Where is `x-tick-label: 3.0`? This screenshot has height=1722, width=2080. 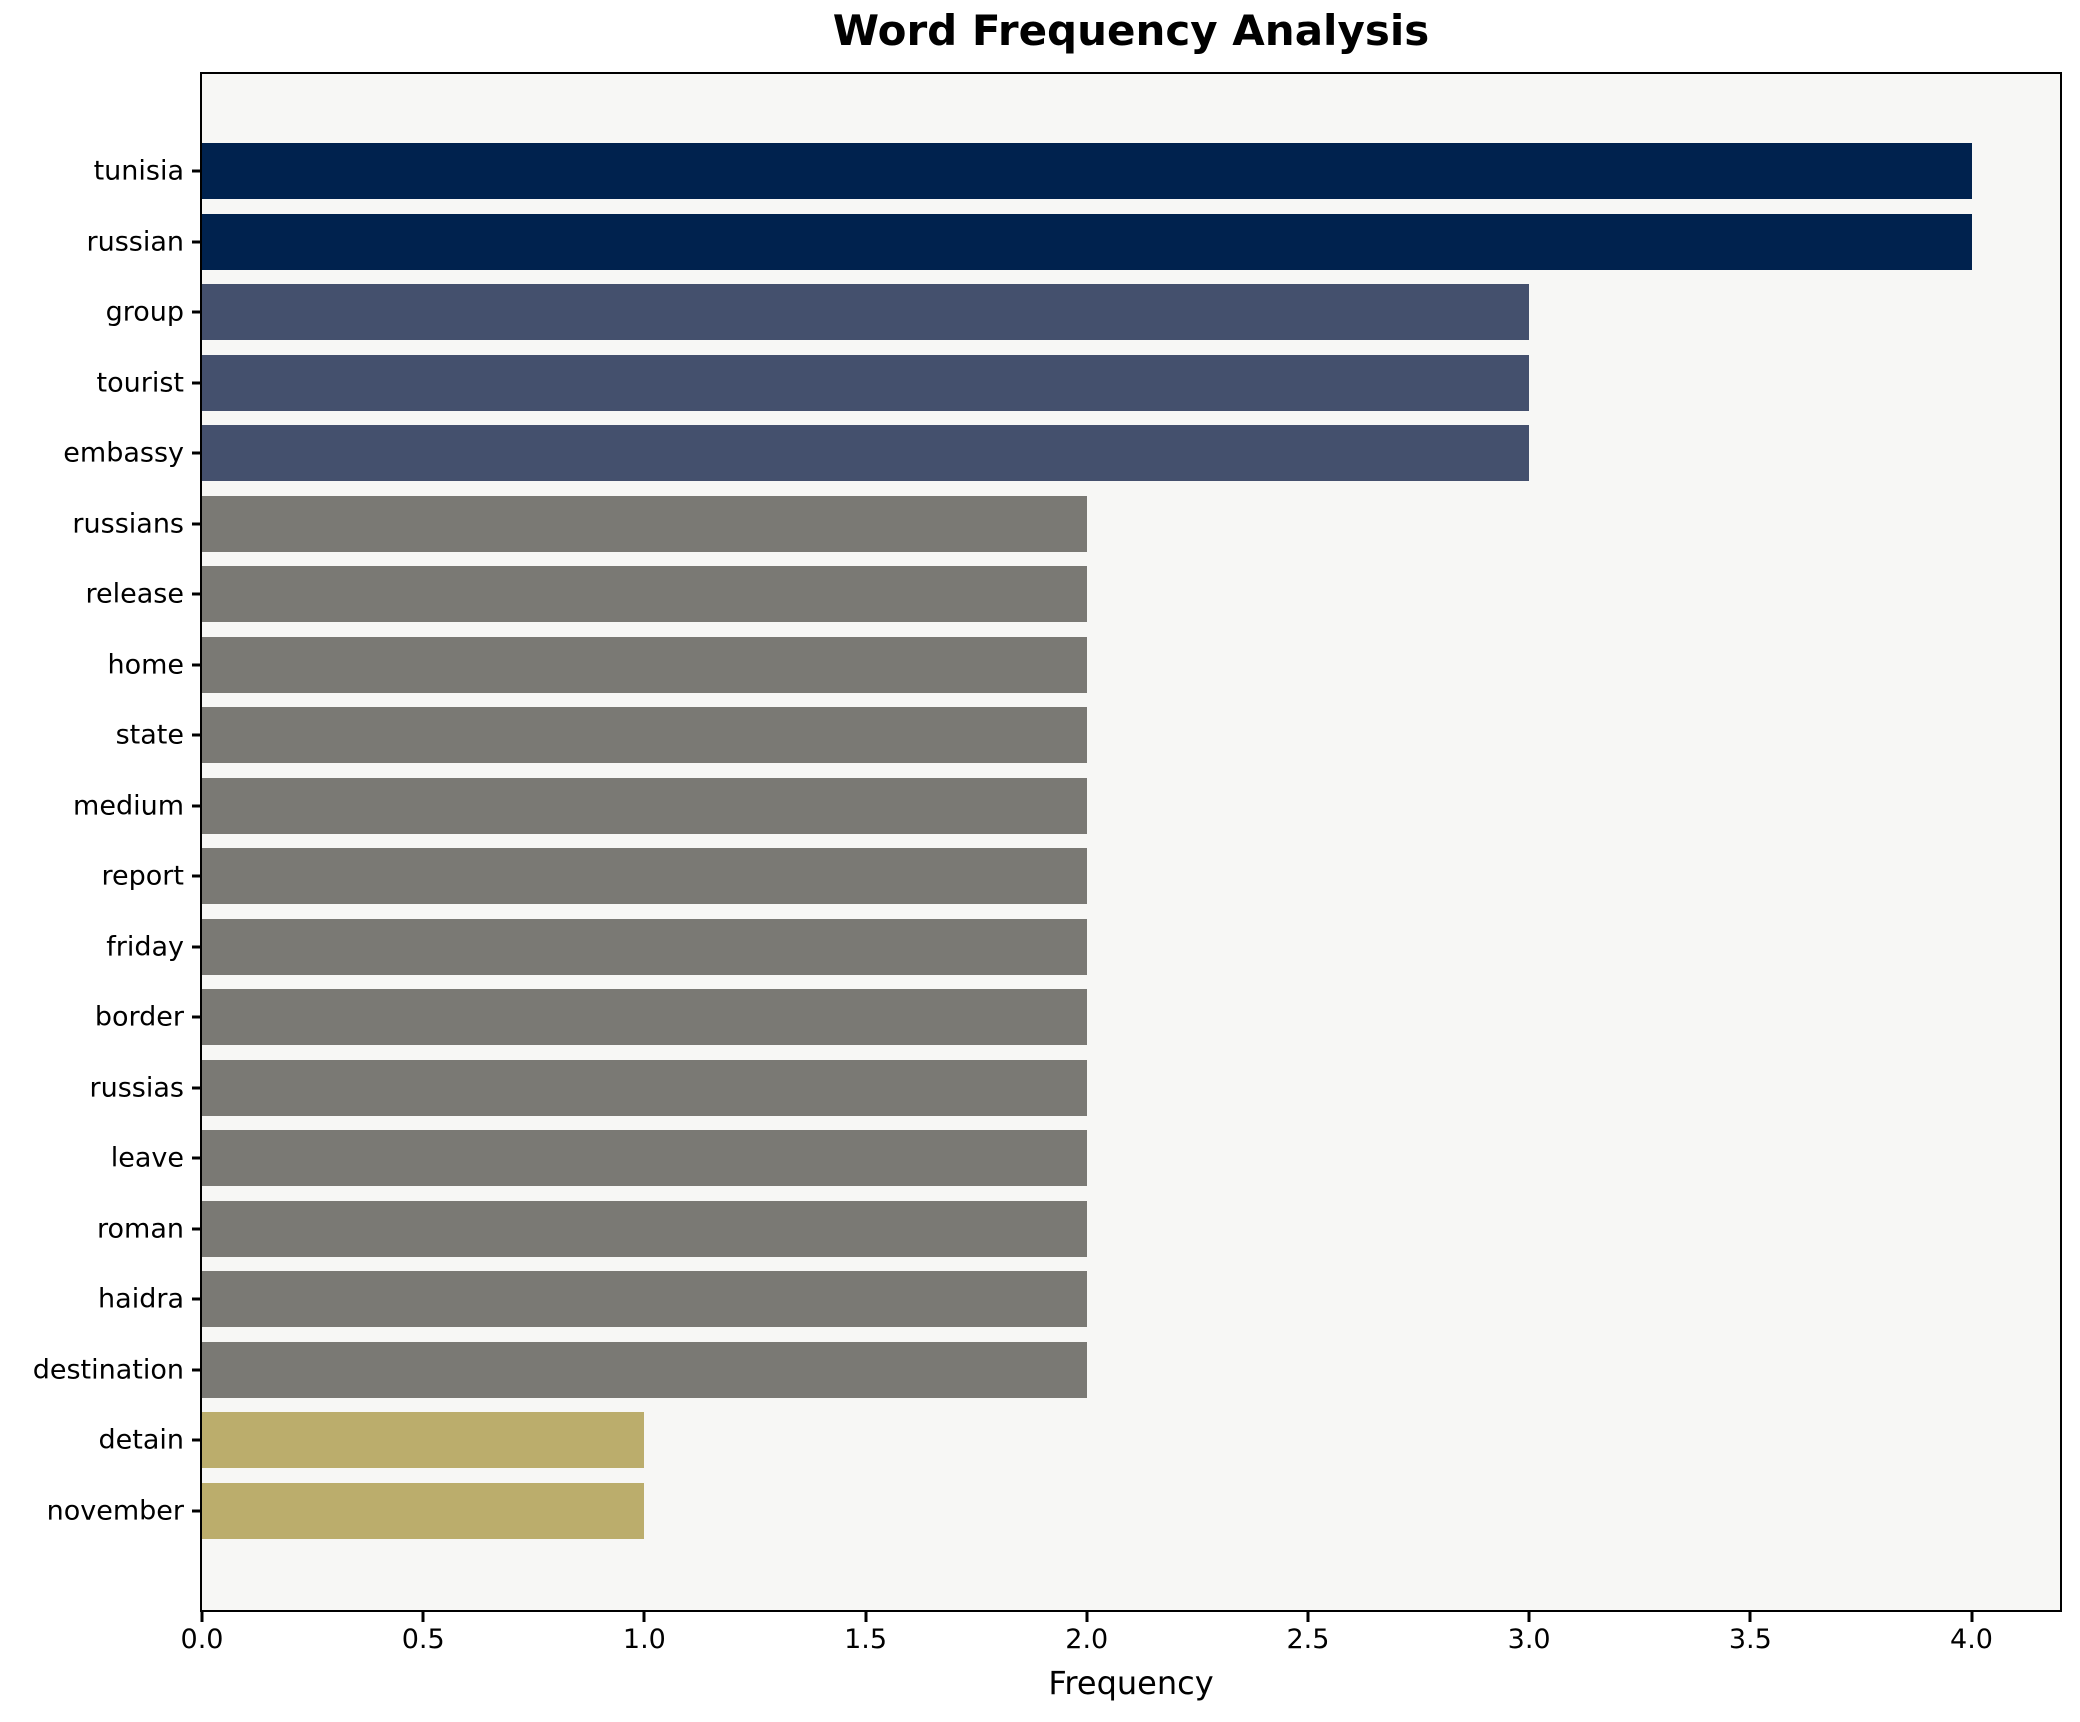
x-tick-label: 3.0 is located at coordinates (1529, 1639).